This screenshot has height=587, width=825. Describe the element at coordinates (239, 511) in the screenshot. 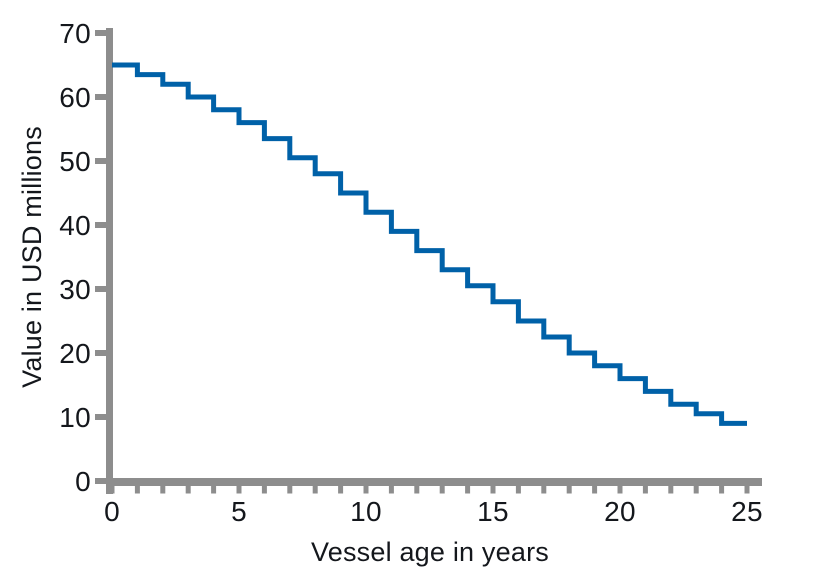

I see `x-tick-label: 5` at that location.